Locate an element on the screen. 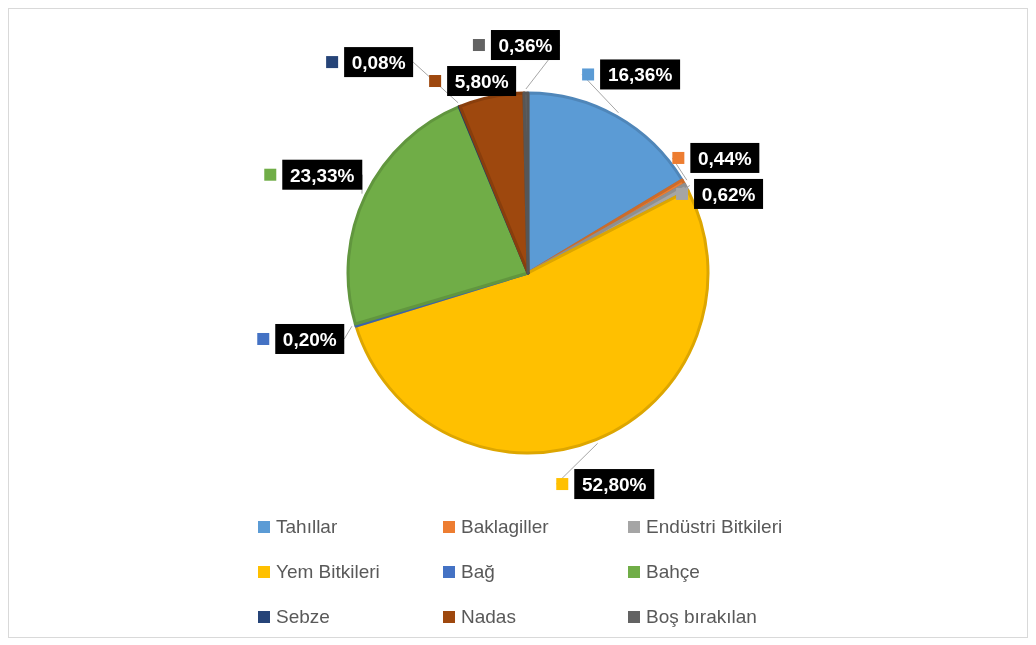  legend-label: Baklagiller is located at coordinates (505, 526).